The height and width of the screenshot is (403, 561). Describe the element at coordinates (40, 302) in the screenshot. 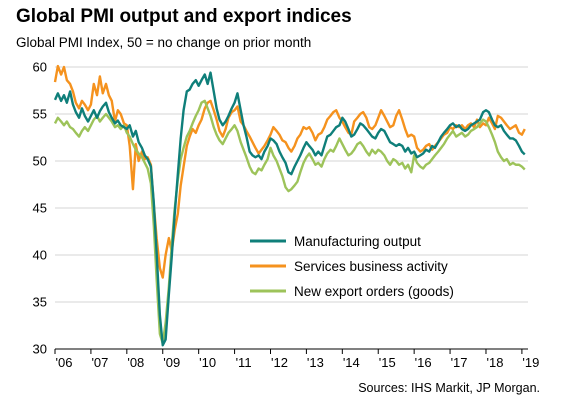

I see `y-tick-label: 35` at that location.